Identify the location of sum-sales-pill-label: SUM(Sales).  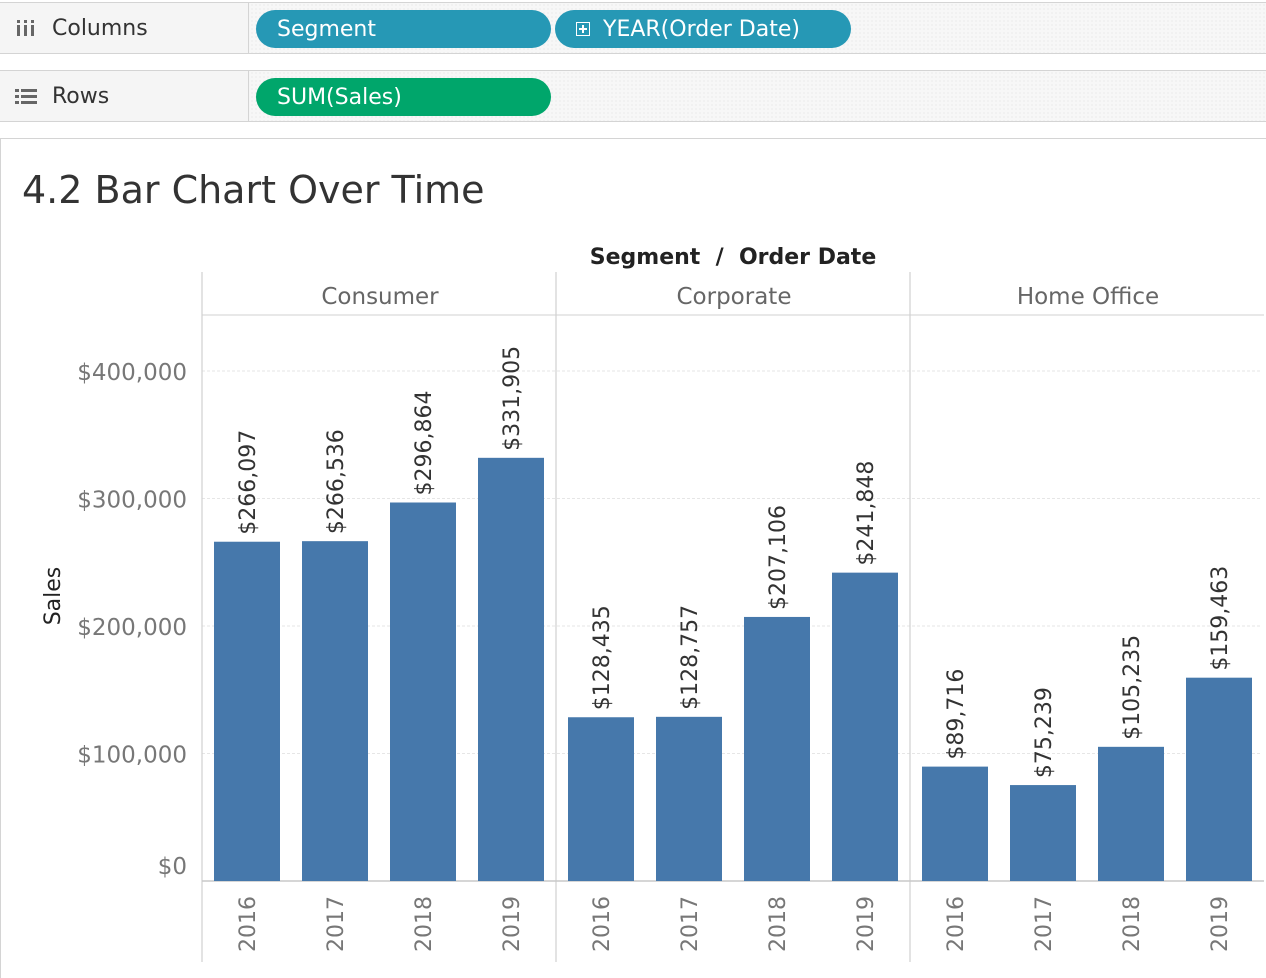
(339, 97).